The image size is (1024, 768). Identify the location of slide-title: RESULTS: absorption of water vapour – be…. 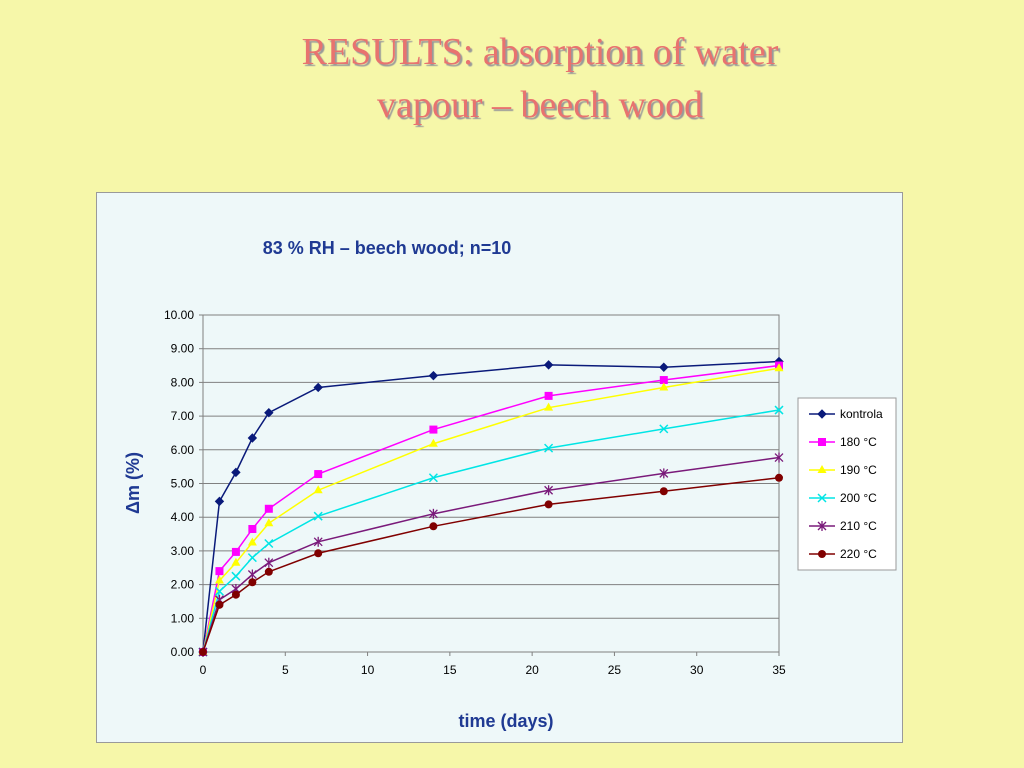
(540, 79).